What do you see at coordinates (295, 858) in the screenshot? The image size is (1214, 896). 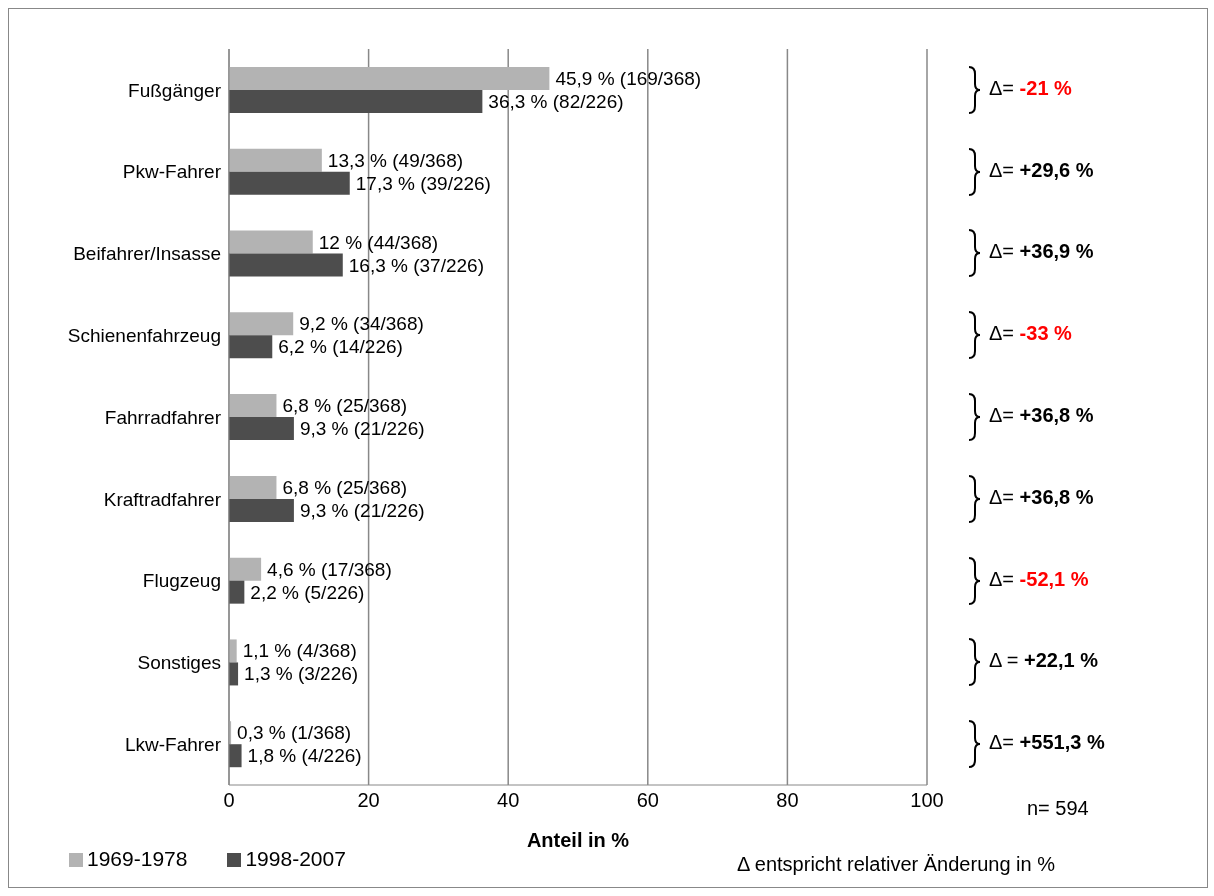 I see `legend-label: 1998-2007` at bounding box center [295, 858].